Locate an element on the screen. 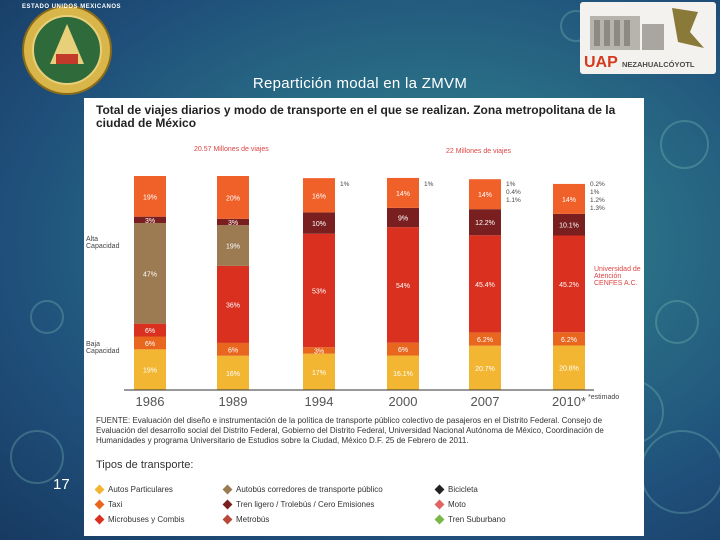 The height and width of the screenshot is (540, 720). legend-item: Taxi is located at coordinates (108, 504).